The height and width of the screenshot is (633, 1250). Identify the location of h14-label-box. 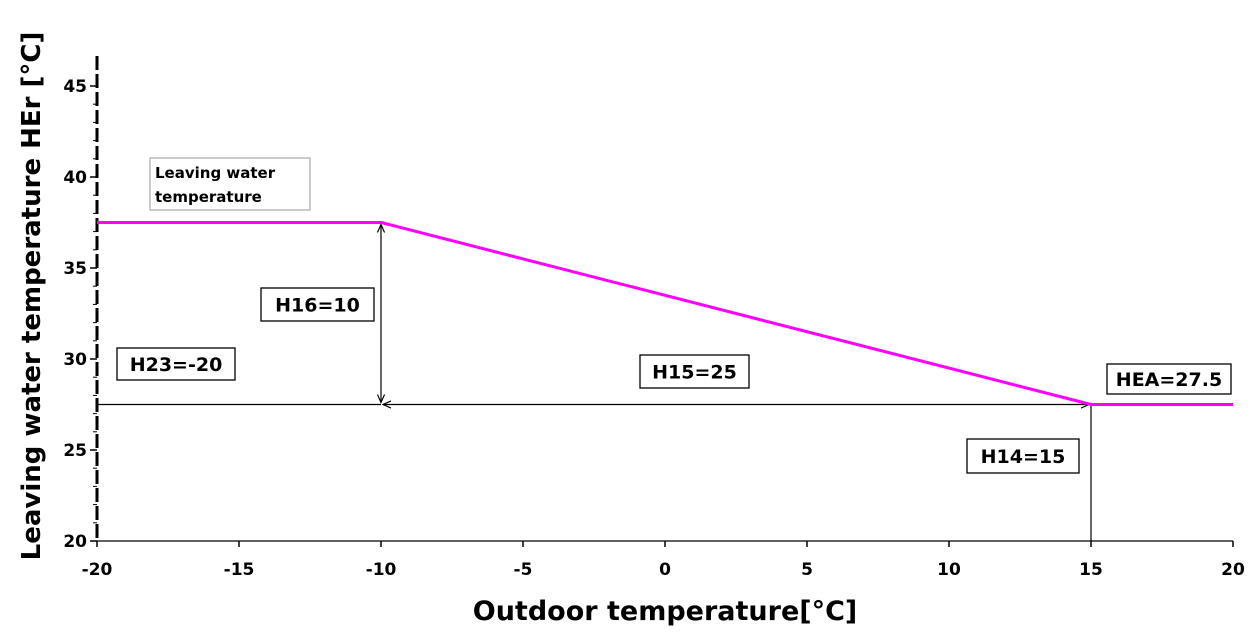
(1023, 456).